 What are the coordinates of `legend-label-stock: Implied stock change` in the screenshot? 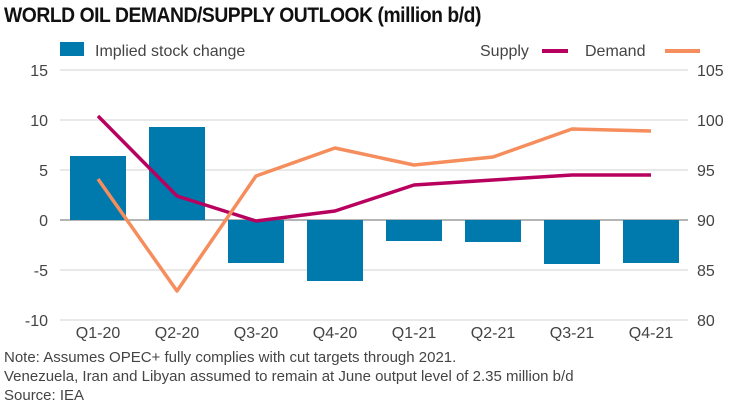 It's located at (170, 51).